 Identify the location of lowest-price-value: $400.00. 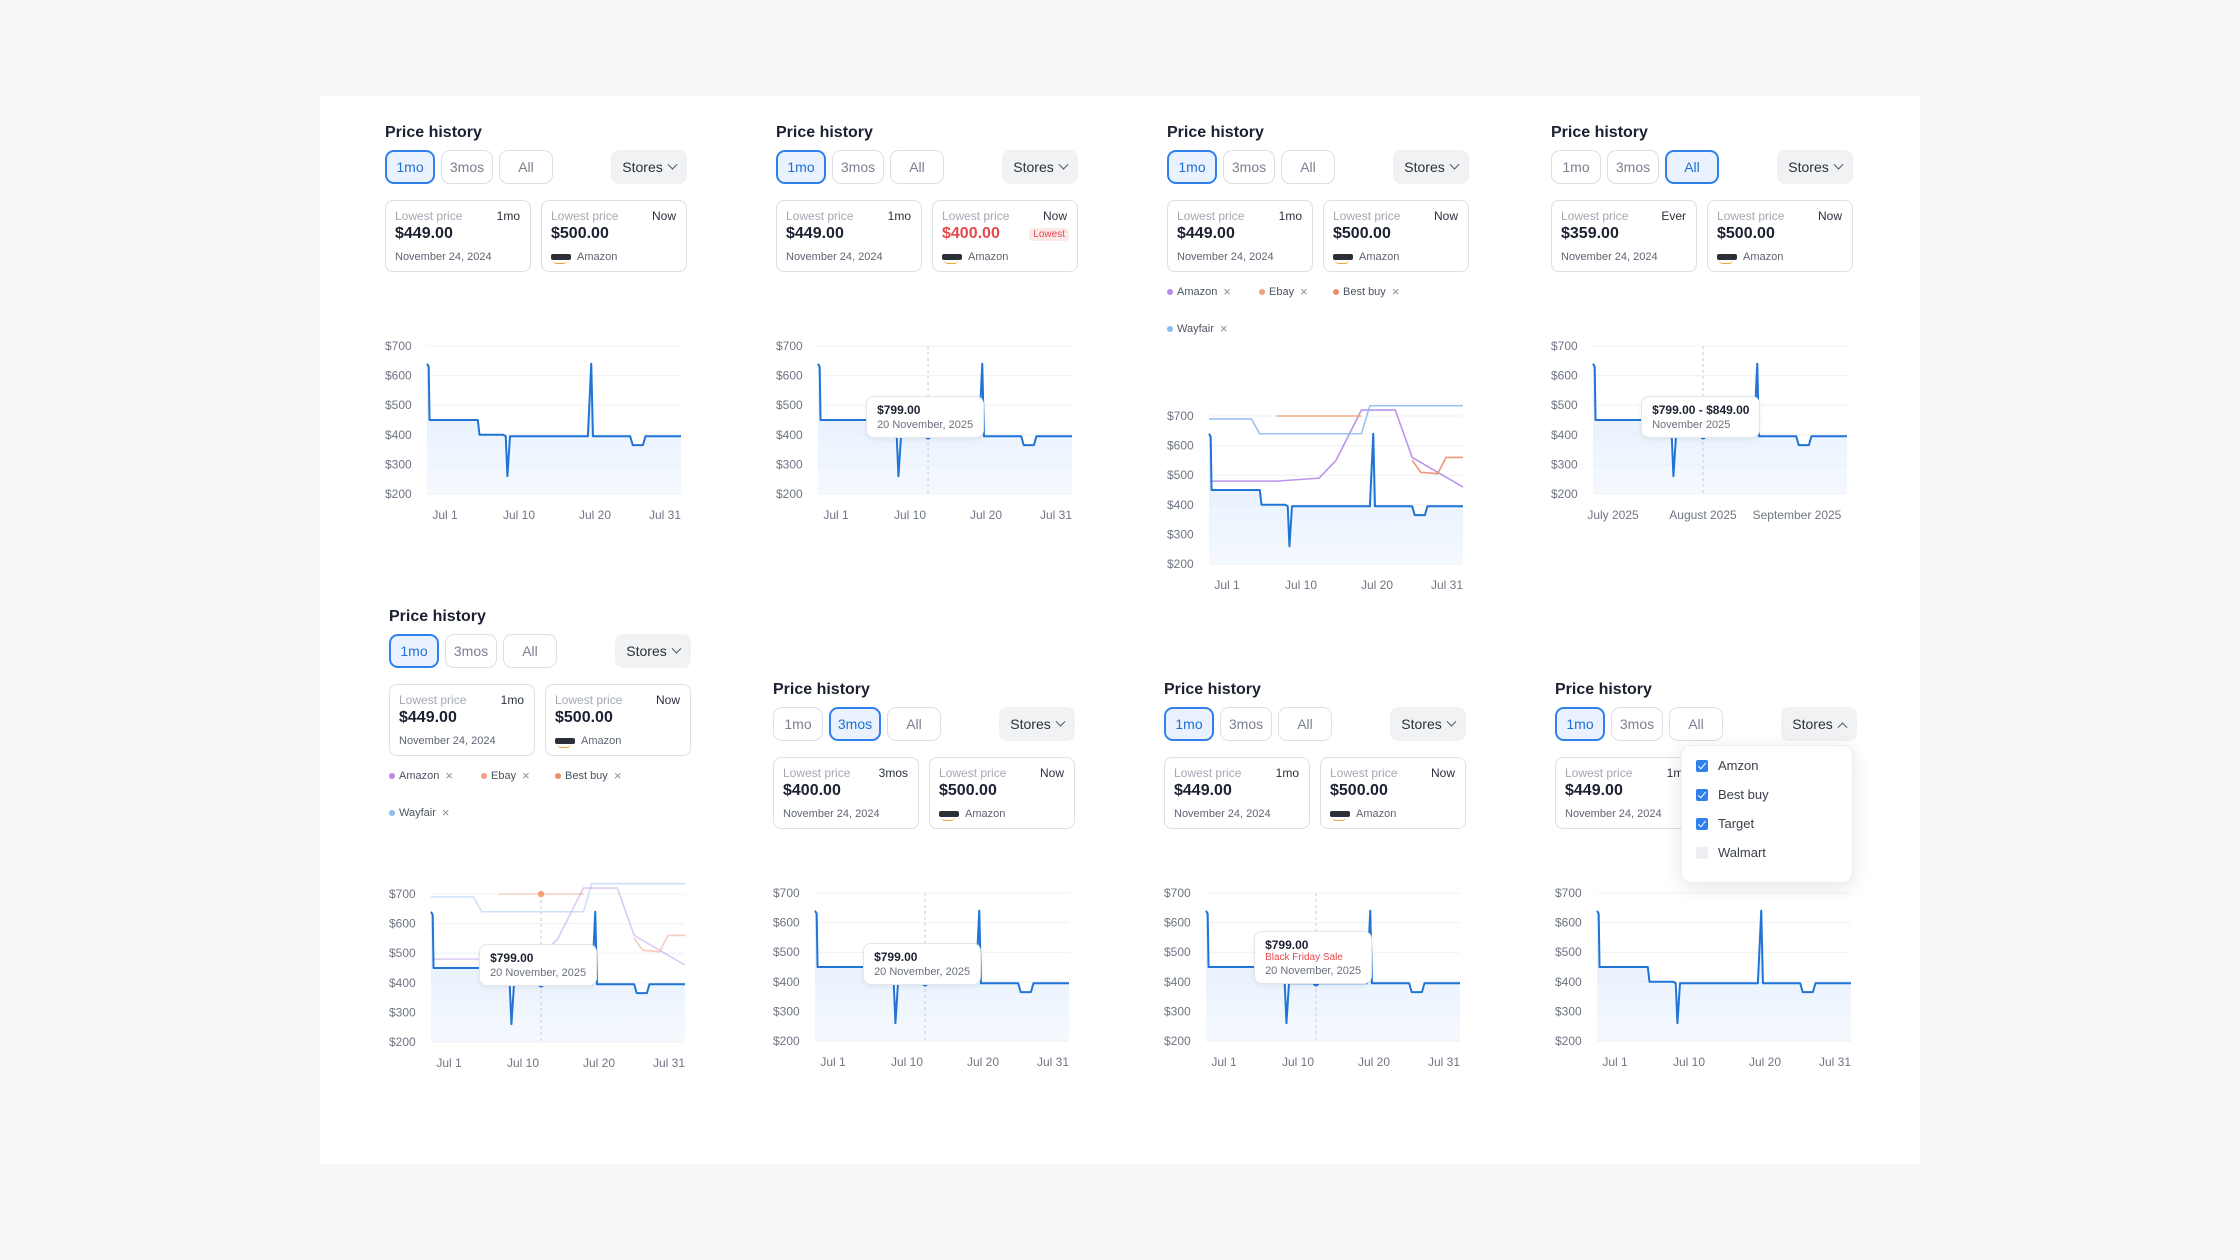
(812, 790).